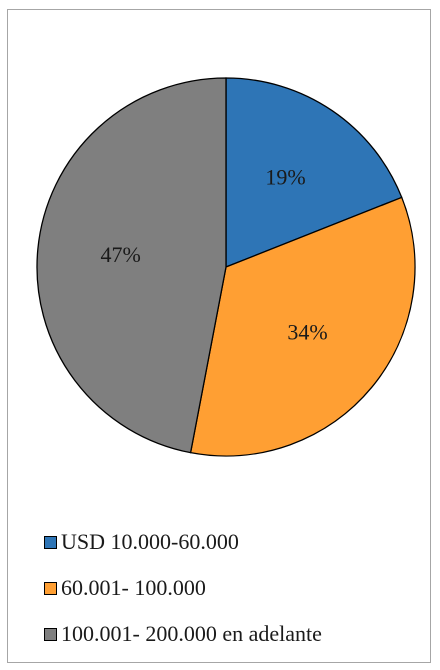  Describe the element at coordinates (150, 541) in the screenshot. I see `legend-label-1: USD 10.000-60.000` at that location.